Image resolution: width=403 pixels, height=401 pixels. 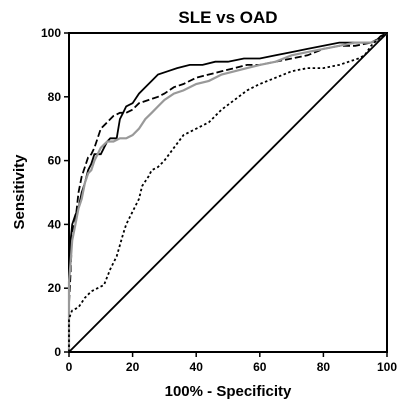 I want to click on y-tick-label: 40, so click(x=55, y=224).